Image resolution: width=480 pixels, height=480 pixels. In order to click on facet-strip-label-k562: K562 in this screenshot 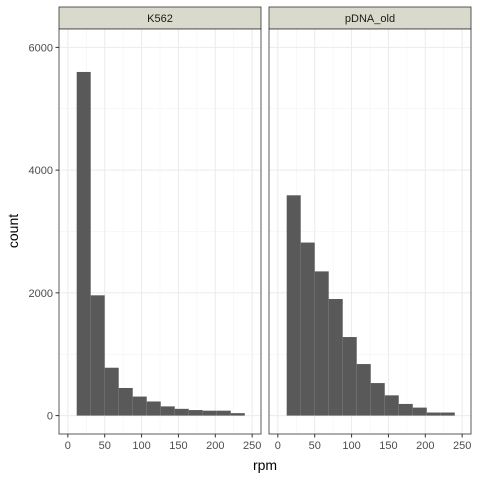, I will do `click(160, 19)`.